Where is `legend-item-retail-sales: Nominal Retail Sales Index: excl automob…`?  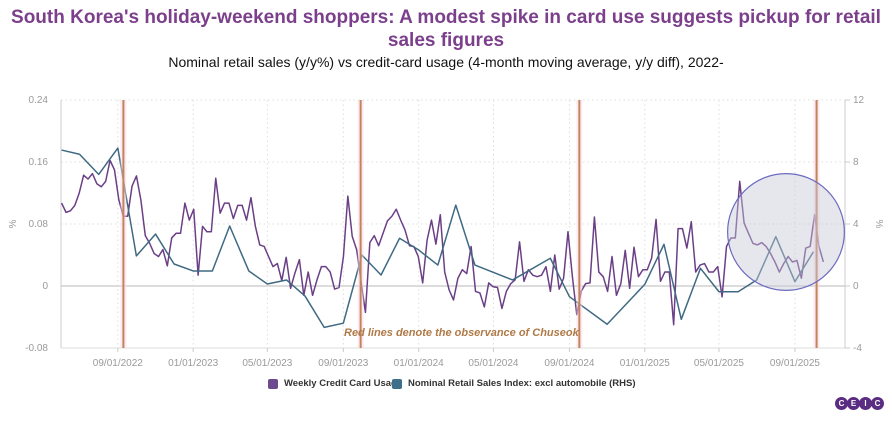 legend-item-retail-sales: Nominal Retail Sales Index: excl automob… is located at coordinates (514, 383).